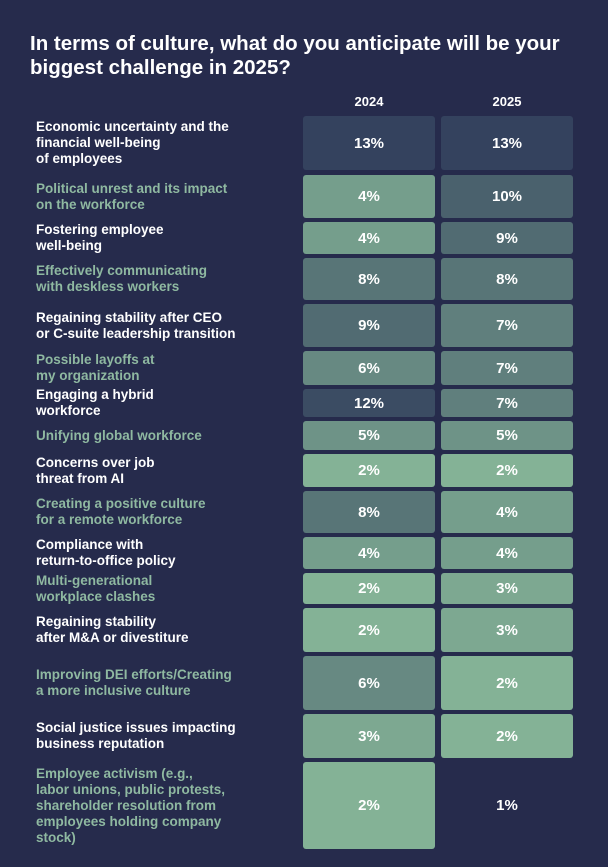 This screenshot has width=608, height=867. Describe the element at coordinates (90, 544) in the screenshot. I see `row-label-line: Compliance with` at that location.